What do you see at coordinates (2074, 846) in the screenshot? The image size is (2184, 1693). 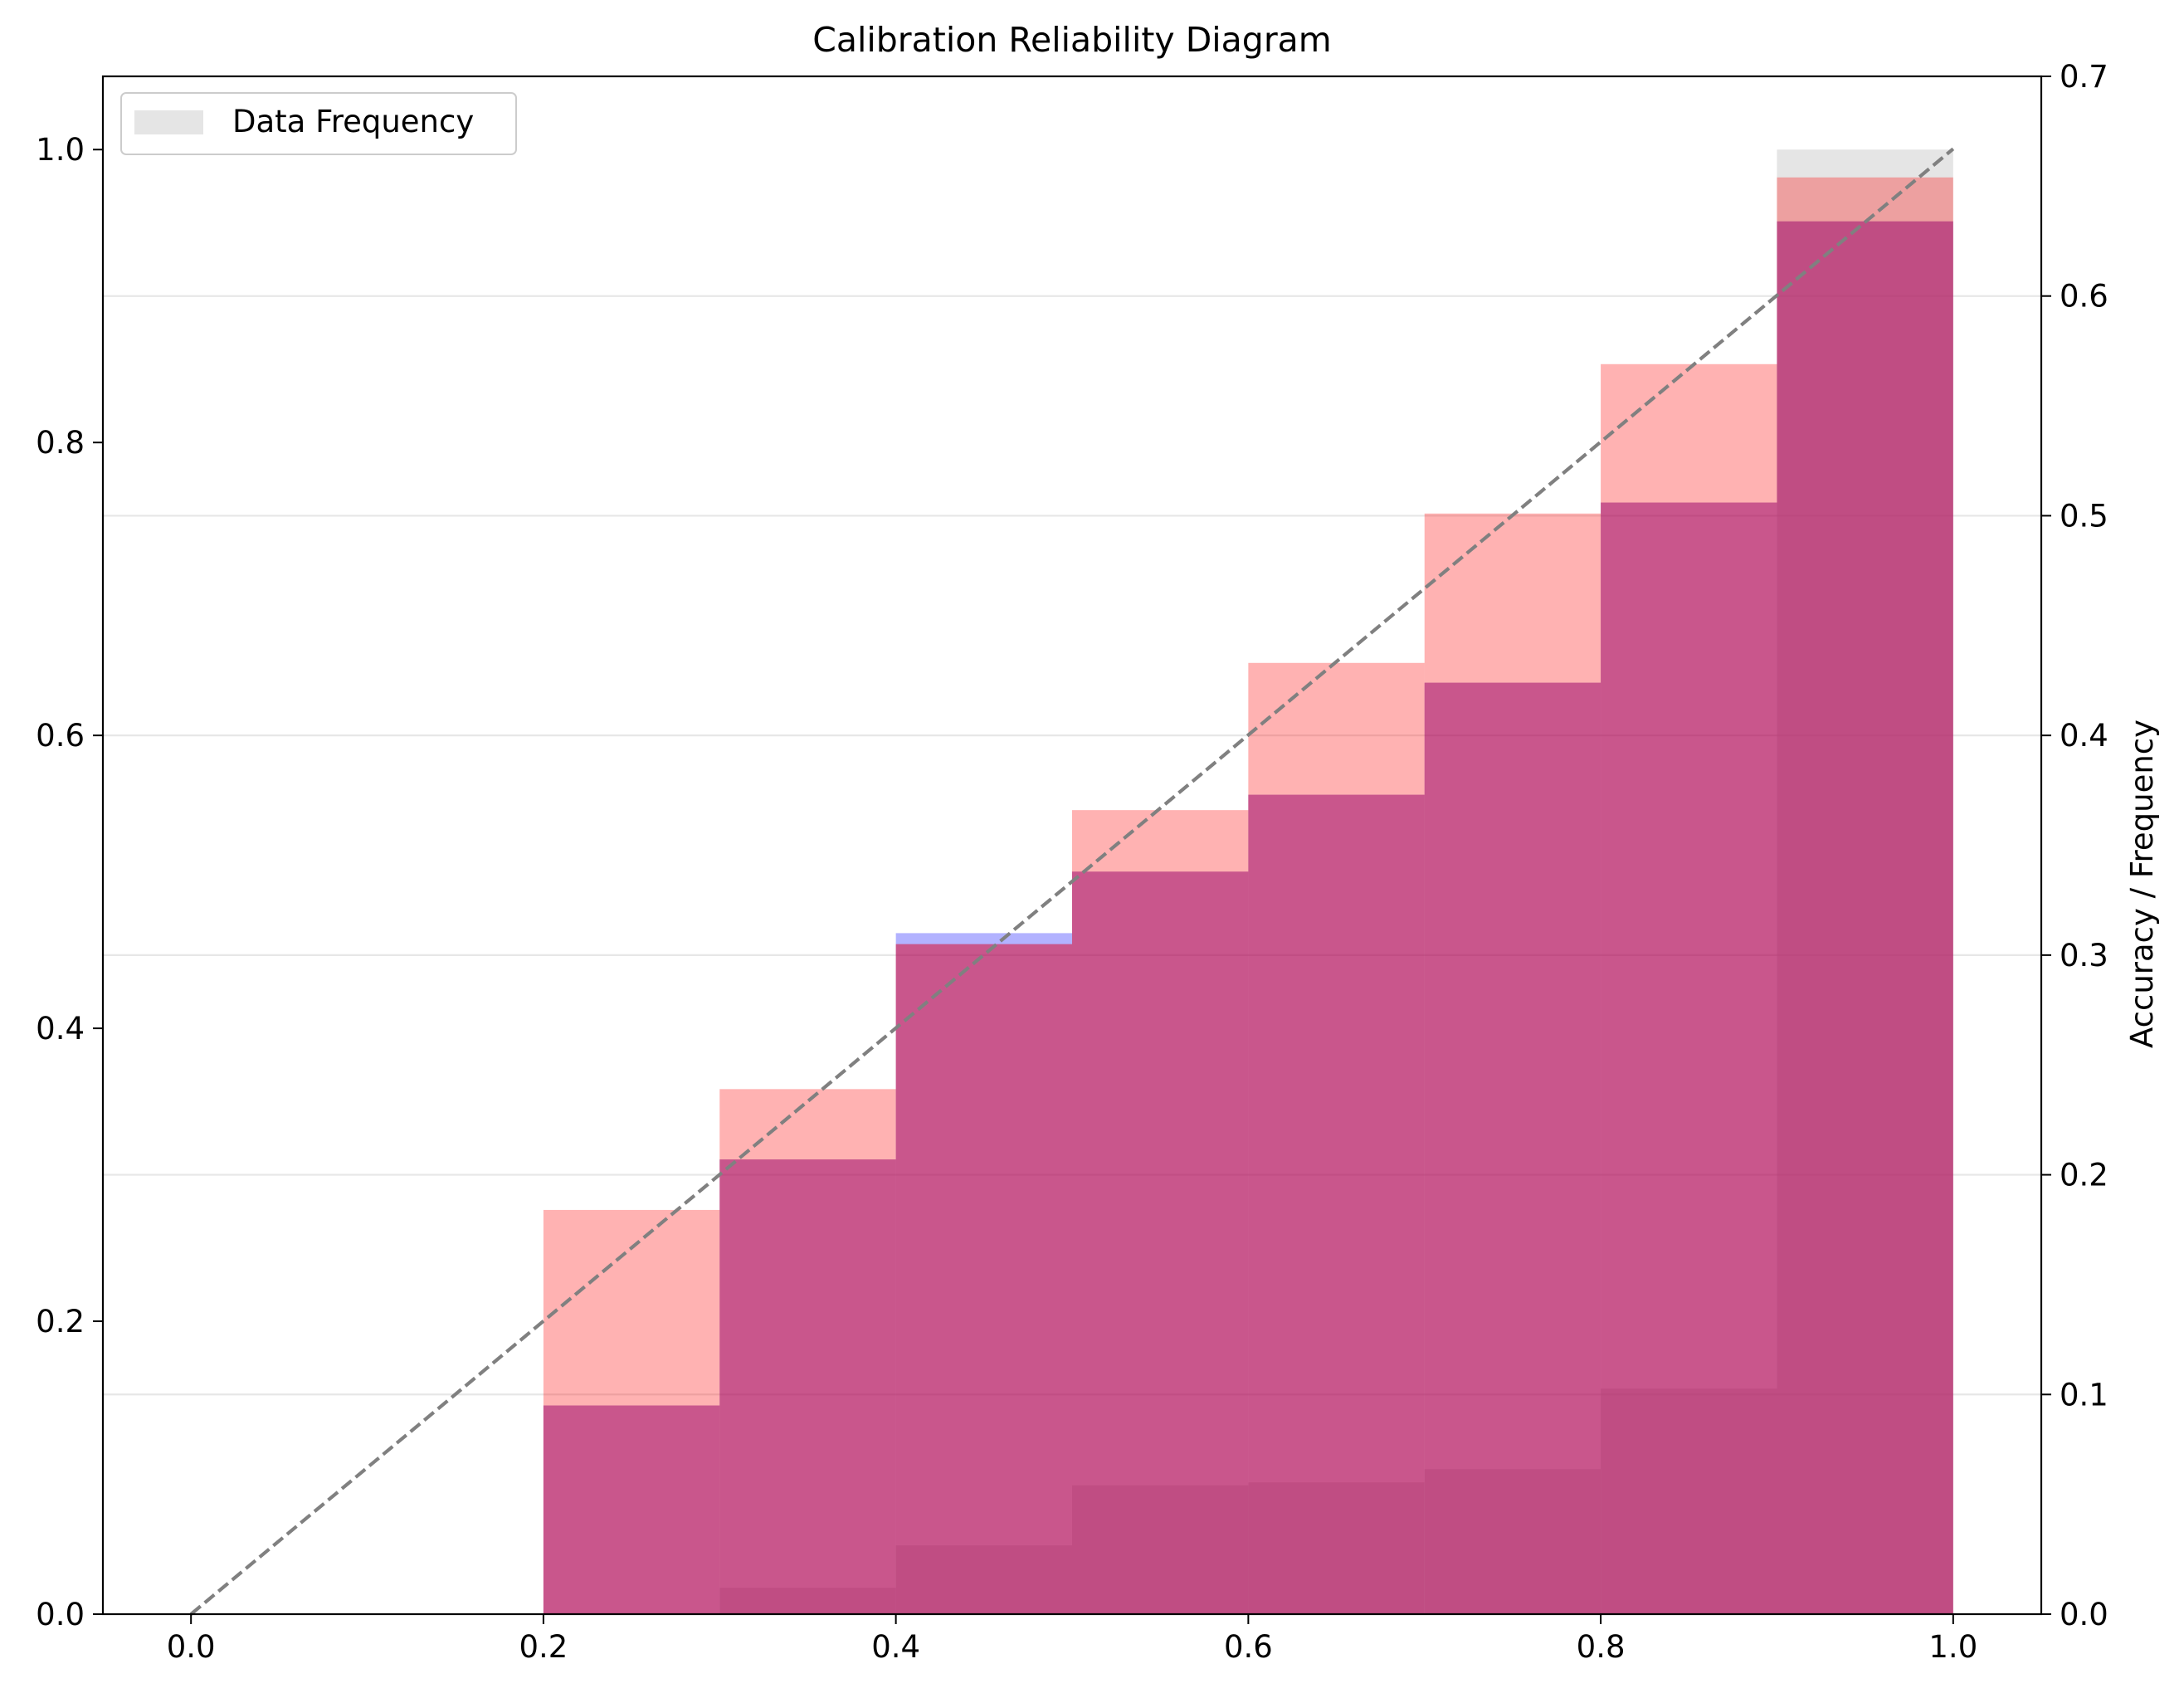 I see `right-y-axis: 0.0 0.1 0.2 0.3 0.4 0.5 0.6 0.7` at bounding box center [2074, 846].